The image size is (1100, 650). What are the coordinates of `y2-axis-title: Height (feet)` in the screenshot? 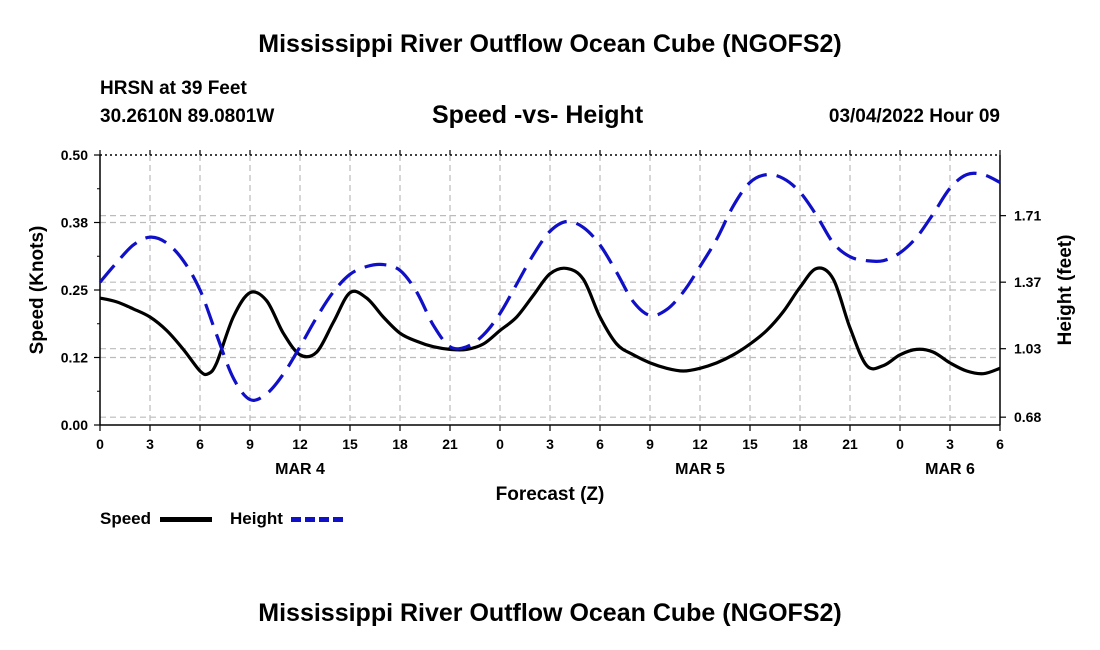 It's located at (1065, 290).